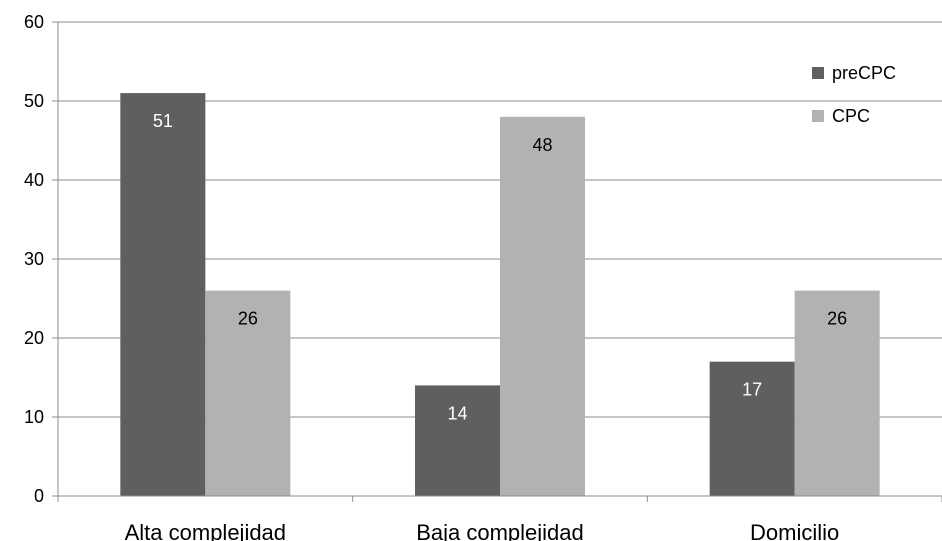 The image size is (942, 541). Describe the element at coordinates (818, 116) in the screenshot. I see `legend-swatch-CPC` at that location.